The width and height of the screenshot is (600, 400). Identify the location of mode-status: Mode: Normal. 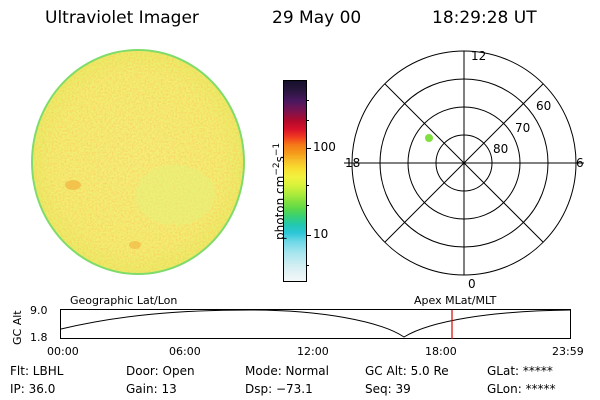
(287, 371).